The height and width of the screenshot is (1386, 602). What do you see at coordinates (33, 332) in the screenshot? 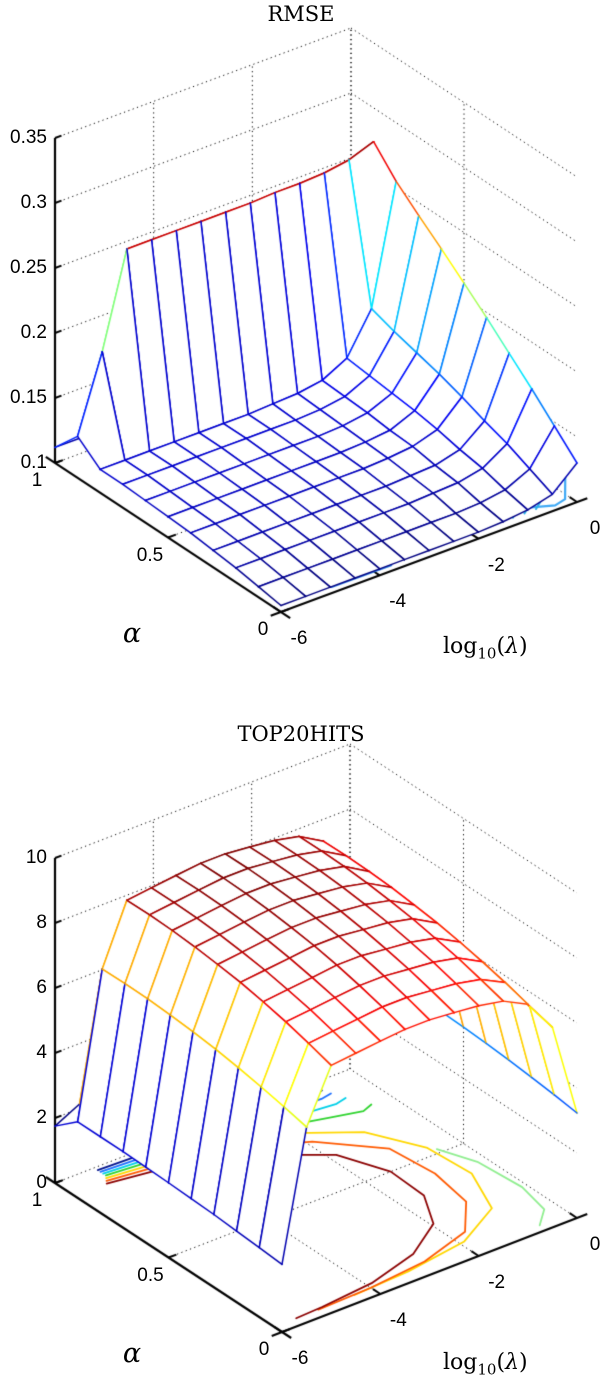
I see `z-tick-label: 0.2` at bounding box center [33, 332].